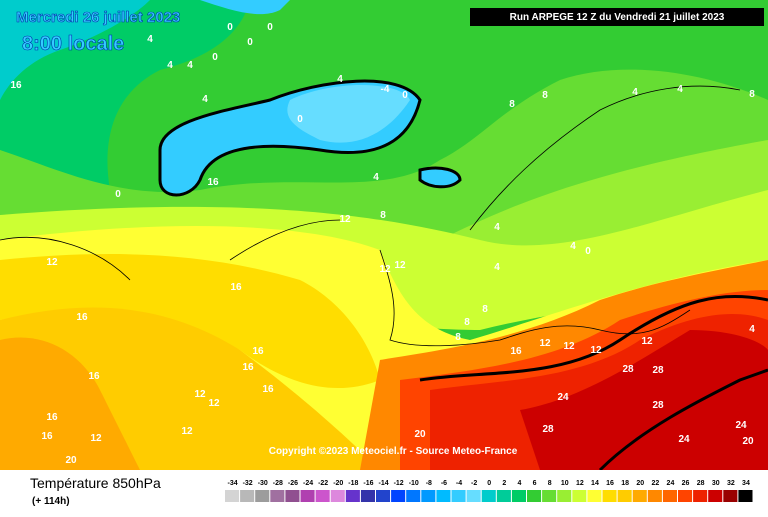 The width and height of the screenshot is (768, 517). Describe the element at coordinates (383, 483) in the screenshot. I see `colorbar-label: -14` at that location.